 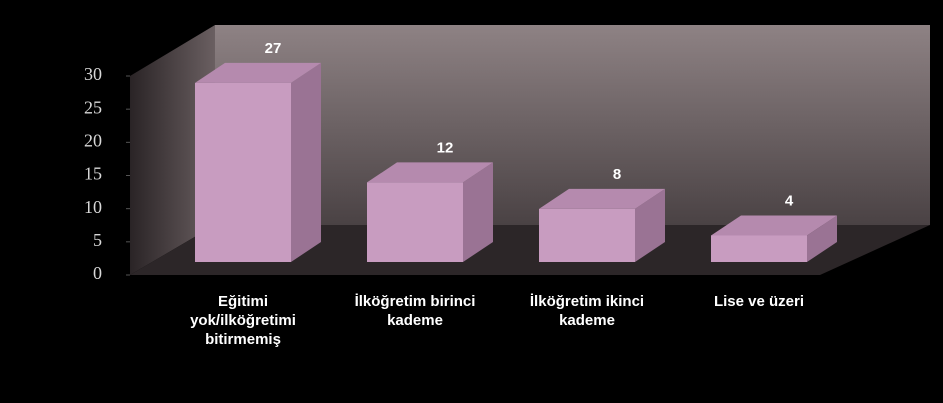 What do you see at coordinates (93, 107) in the screenshot?
I see `y-tick-label: 25` at bounding box center [93, 107].